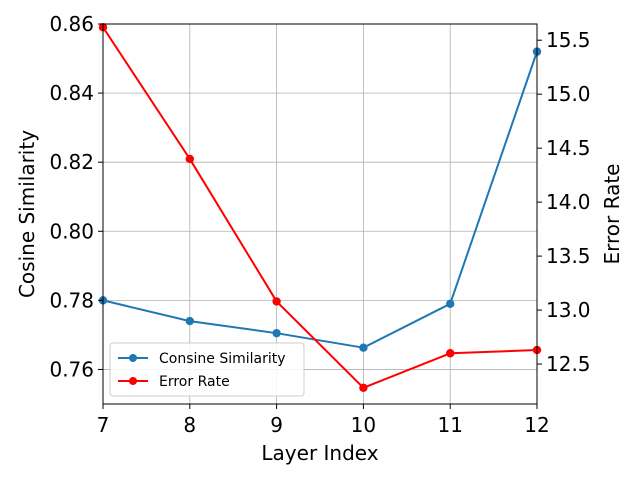  Describe the element at coordinates (189, 425) in the screenshot. I see `x-tick-label: 8` at that location.